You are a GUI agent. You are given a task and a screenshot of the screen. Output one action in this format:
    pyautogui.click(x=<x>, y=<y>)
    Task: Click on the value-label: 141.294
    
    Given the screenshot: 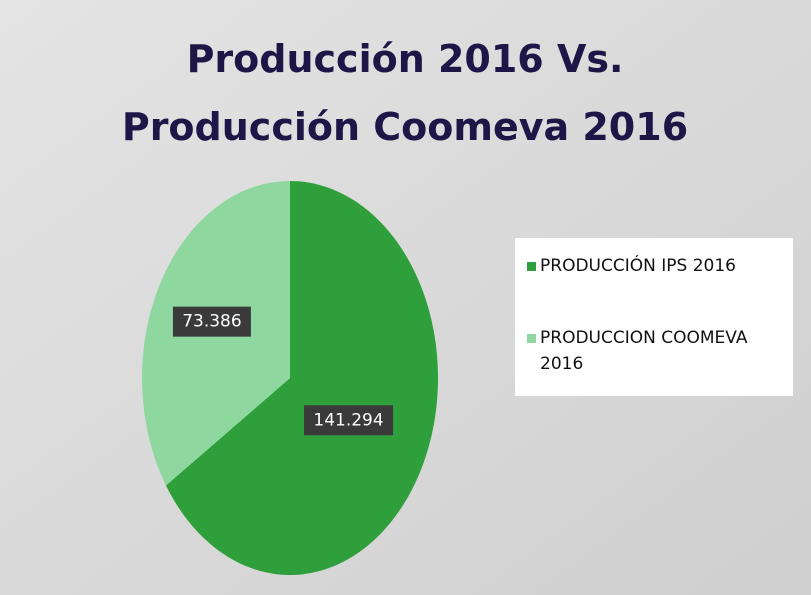 What is the action you would take?
    pyautogui.click(x=348, y=420)
    